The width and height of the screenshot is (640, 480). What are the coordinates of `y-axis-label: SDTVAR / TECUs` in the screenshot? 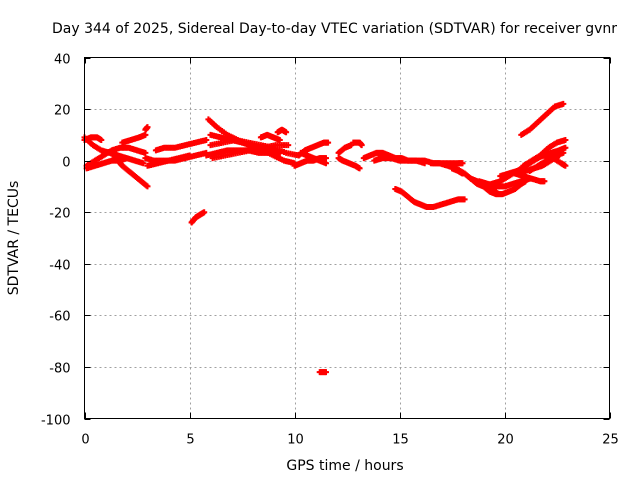 It's located at (14, 238).